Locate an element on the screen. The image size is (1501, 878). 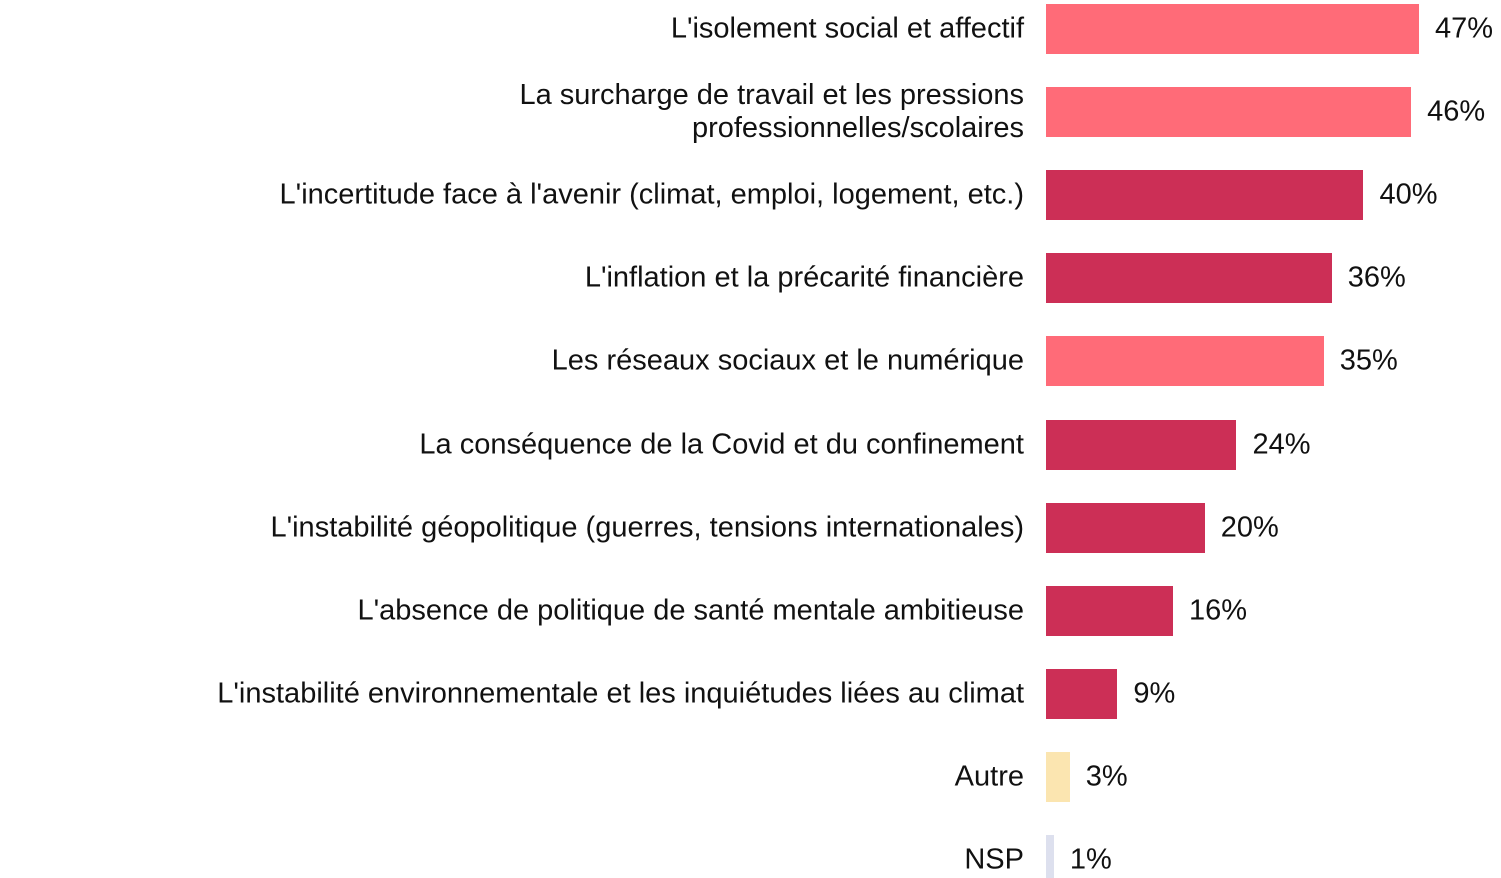
category-label: NSP is located at coordinates (994, 859).